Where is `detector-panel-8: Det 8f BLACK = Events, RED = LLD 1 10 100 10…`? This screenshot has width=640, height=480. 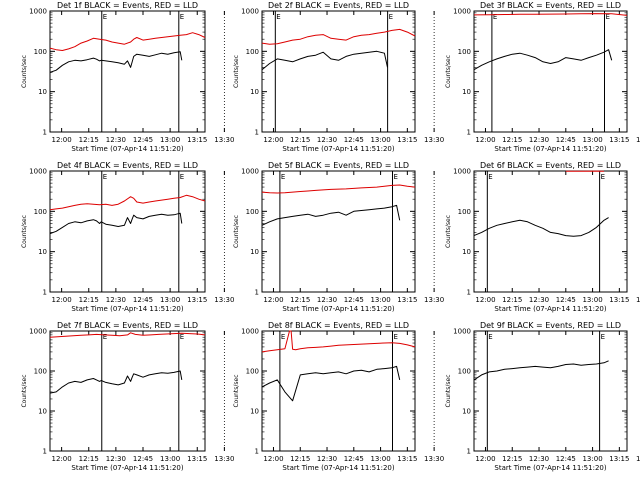
detector-panel-8: Det 8f BLACK = Events, RED = LLD 1 10 100 10… is located at coordinates (338, 396).